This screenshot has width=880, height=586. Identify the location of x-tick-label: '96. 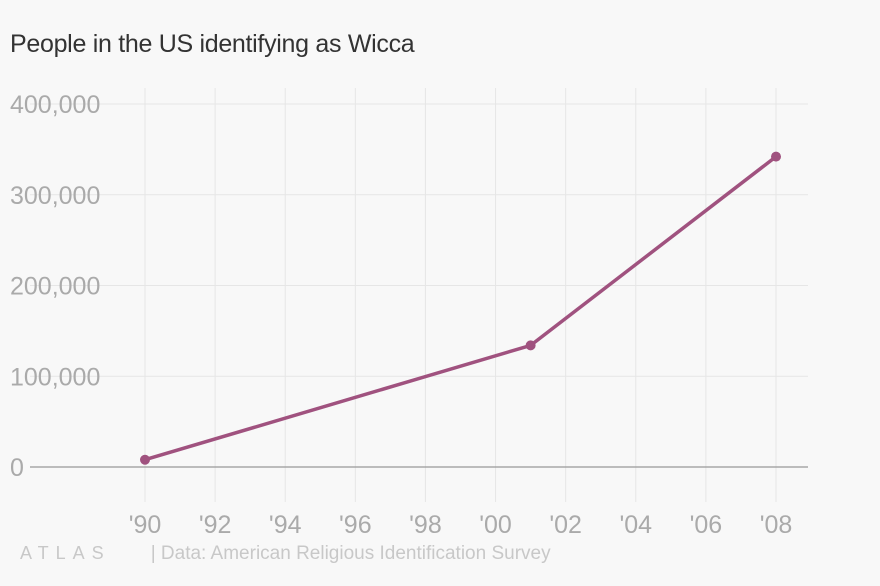
(355, 525).